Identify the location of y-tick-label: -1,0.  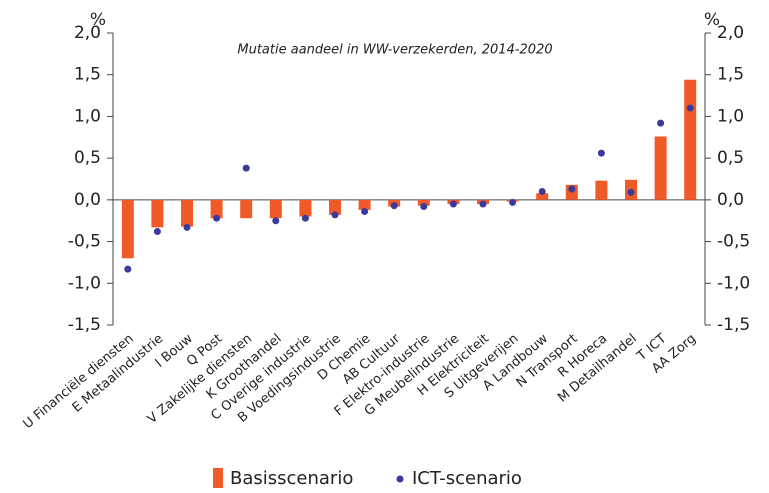
(84, 283).